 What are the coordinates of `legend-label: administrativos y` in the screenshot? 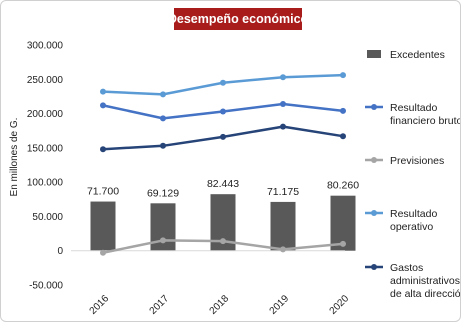 It's located at (425, 281).